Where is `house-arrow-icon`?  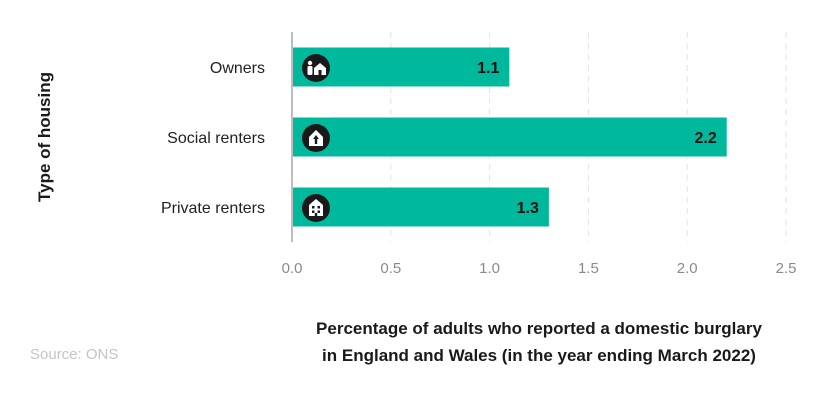 house-arrow-icon is located at coordinates (316, 138).